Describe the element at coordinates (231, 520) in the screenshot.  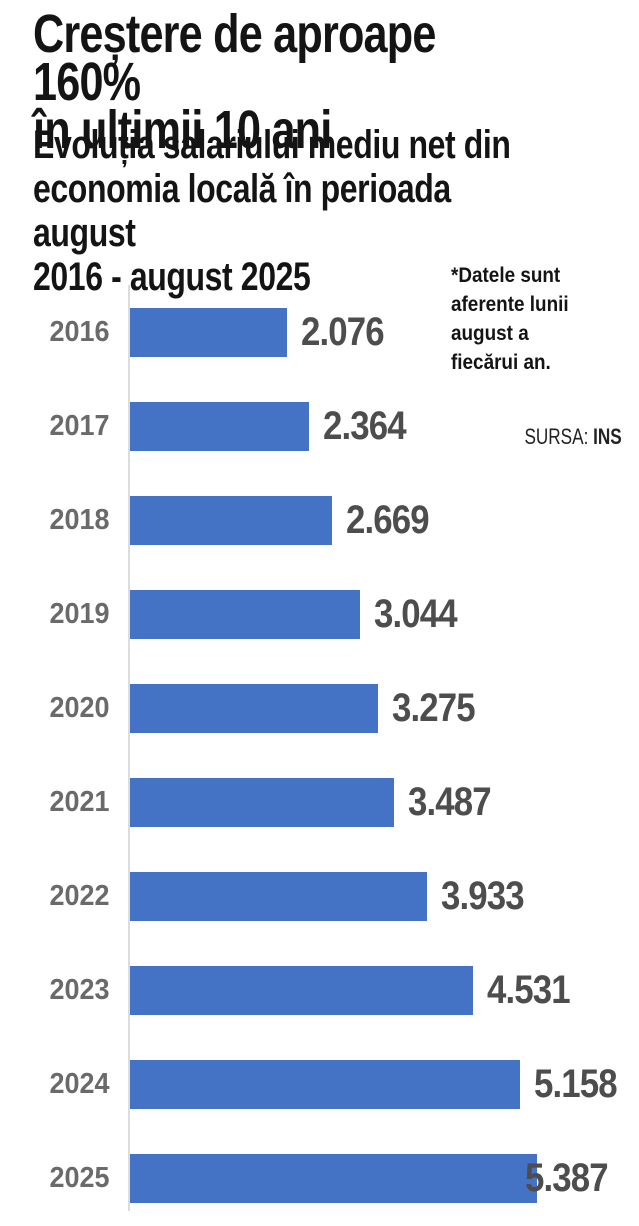
I see `bar-2018` at that location.